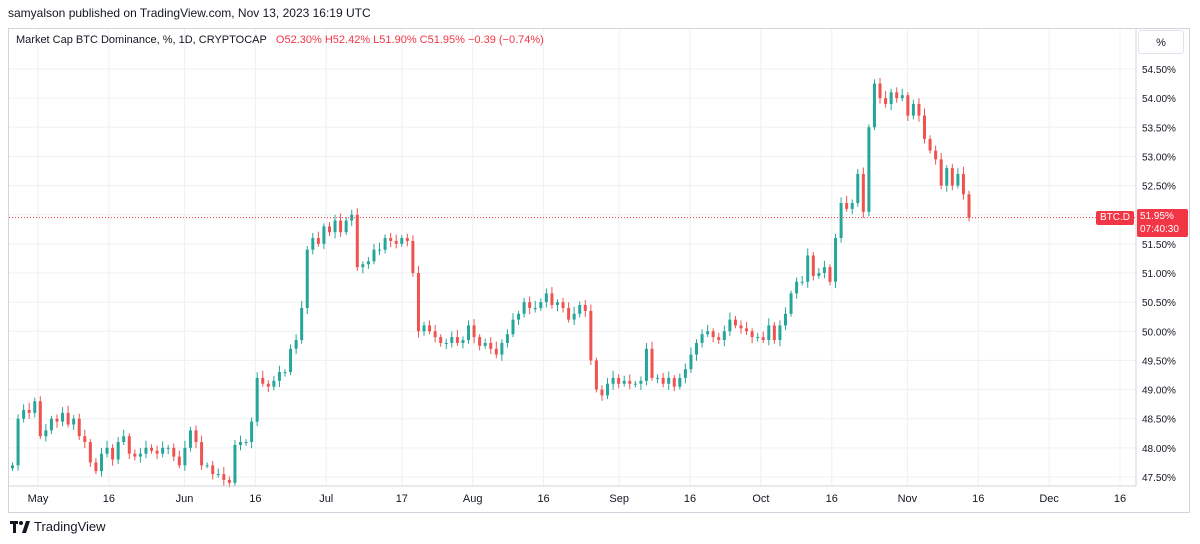 The height and width of the screenshot is (544, 1200). What do you see at coordinates (1157, 216) in the screenshot?
I see `last-price-value: 51.95%` at bounding box center [1157, 216].